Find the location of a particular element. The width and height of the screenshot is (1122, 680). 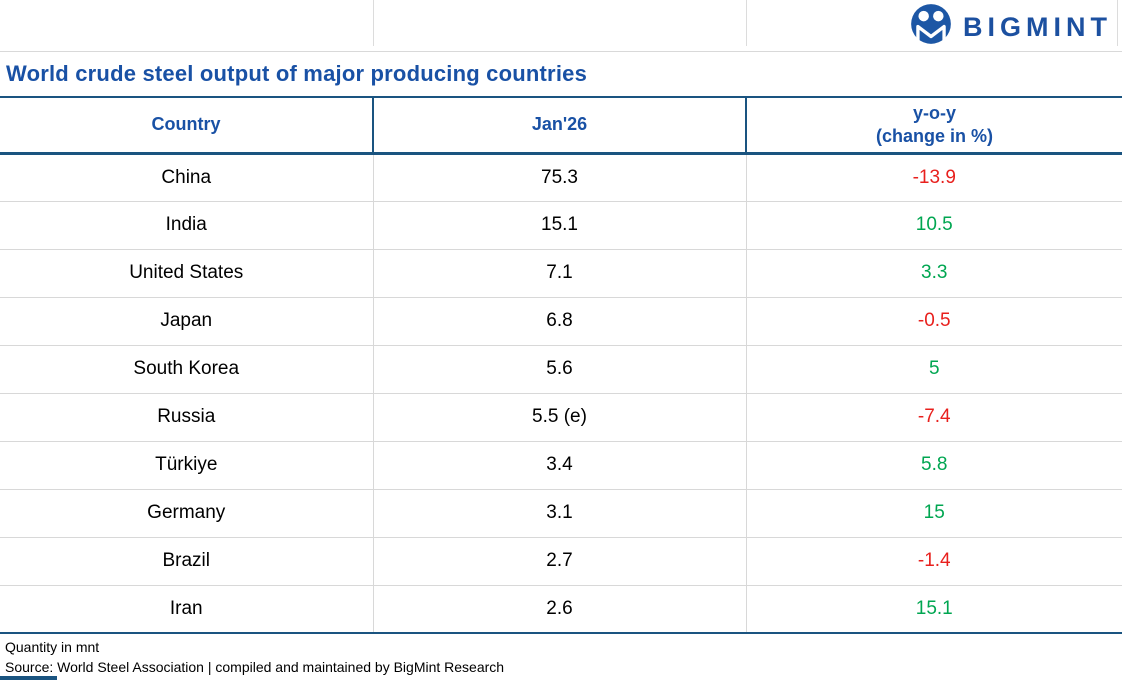

output-value-cell: 2.6 is located at coordinates (559, 609).